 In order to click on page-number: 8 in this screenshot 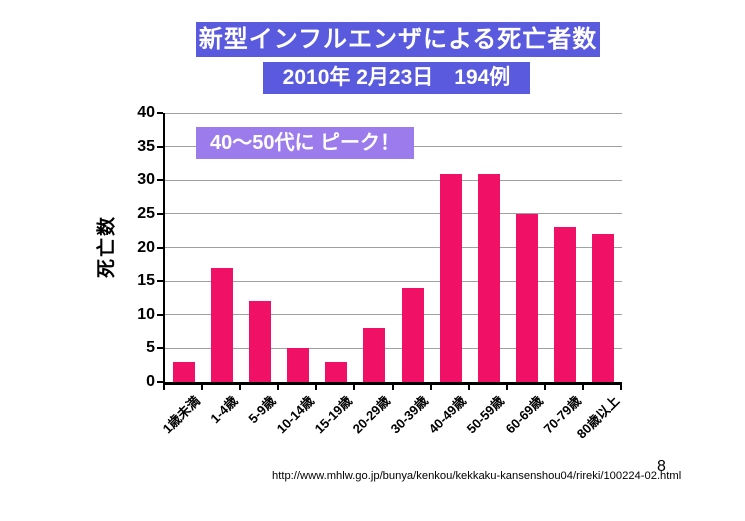, I will do `click(661, 466)`.